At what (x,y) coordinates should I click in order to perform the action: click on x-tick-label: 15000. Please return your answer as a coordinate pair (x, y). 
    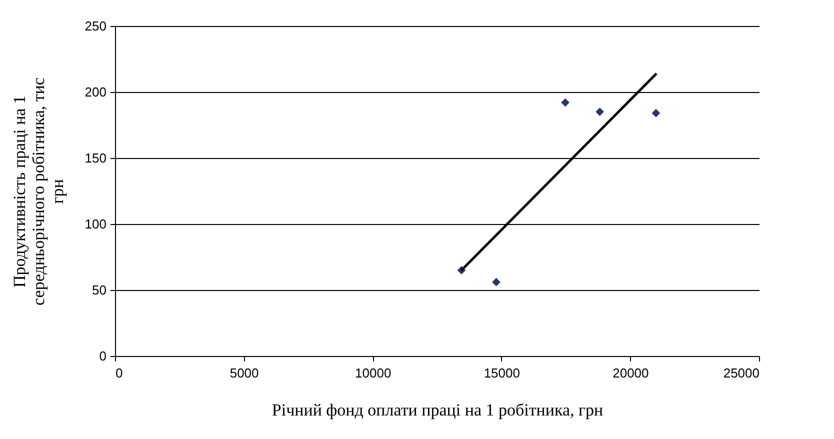
    Looking at the image, I should click on (502, 373).